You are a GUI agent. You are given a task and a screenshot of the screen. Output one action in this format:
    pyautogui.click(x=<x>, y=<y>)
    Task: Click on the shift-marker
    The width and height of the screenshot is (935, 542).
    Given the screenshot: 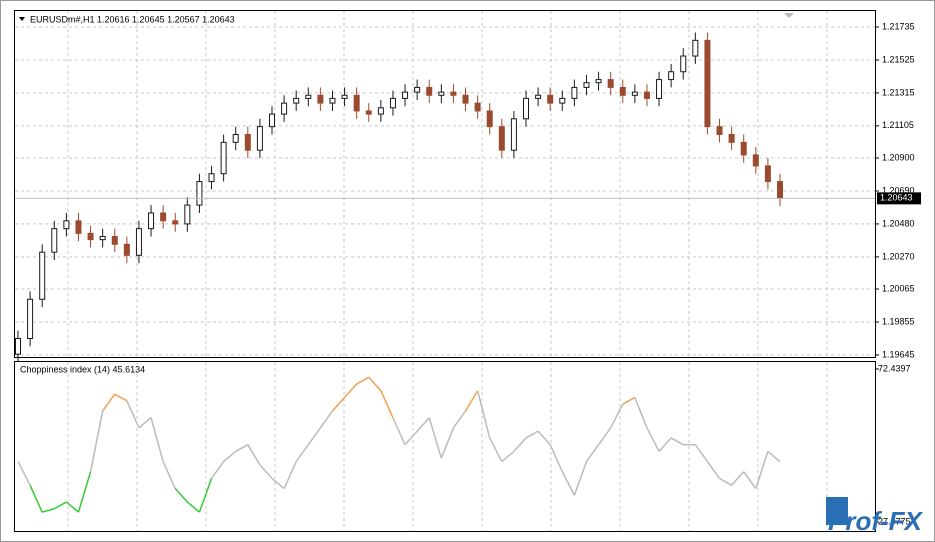 What is the action you would take?
    pyautogui.click(x=789, y=15)
    